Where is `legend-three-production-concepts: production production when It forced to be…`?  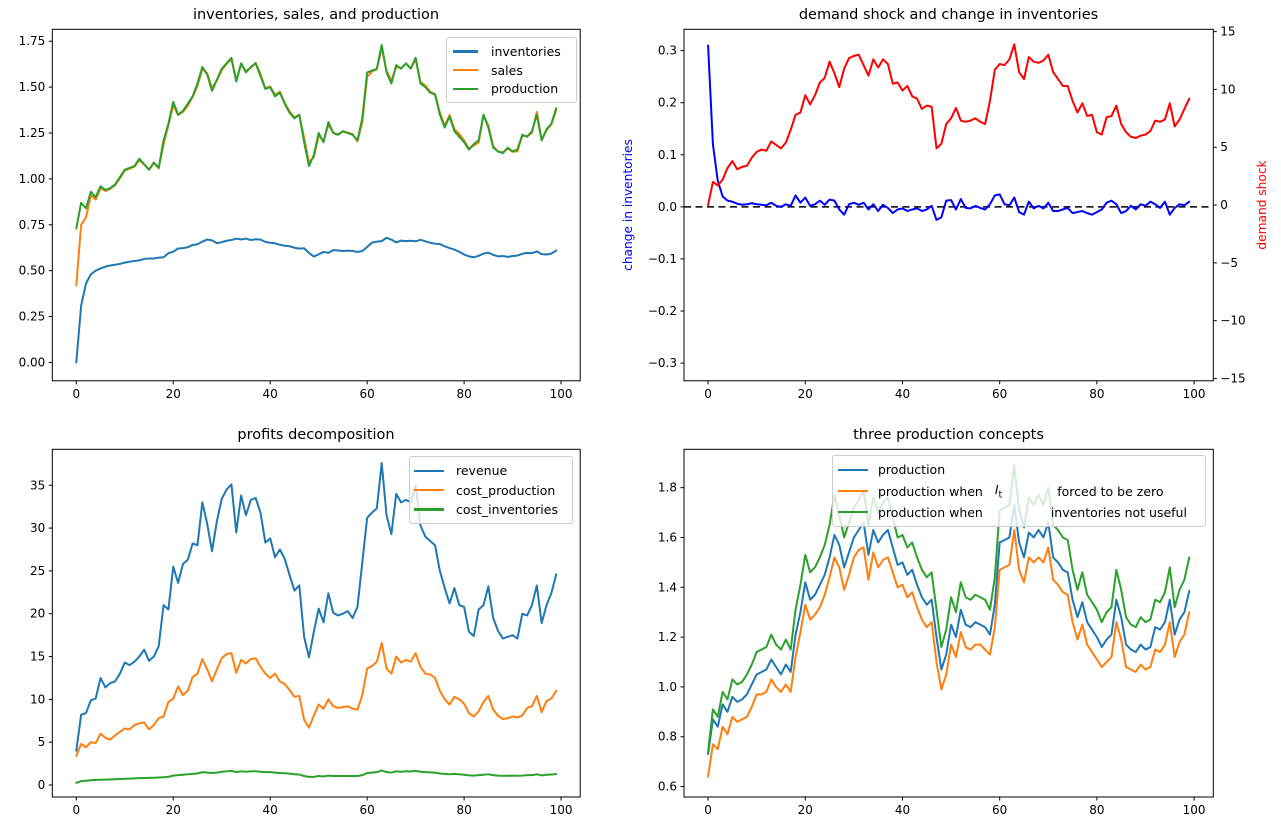
legend-three-production-concepts: production production when It forced to be… is located at coordinates (1019, 491).